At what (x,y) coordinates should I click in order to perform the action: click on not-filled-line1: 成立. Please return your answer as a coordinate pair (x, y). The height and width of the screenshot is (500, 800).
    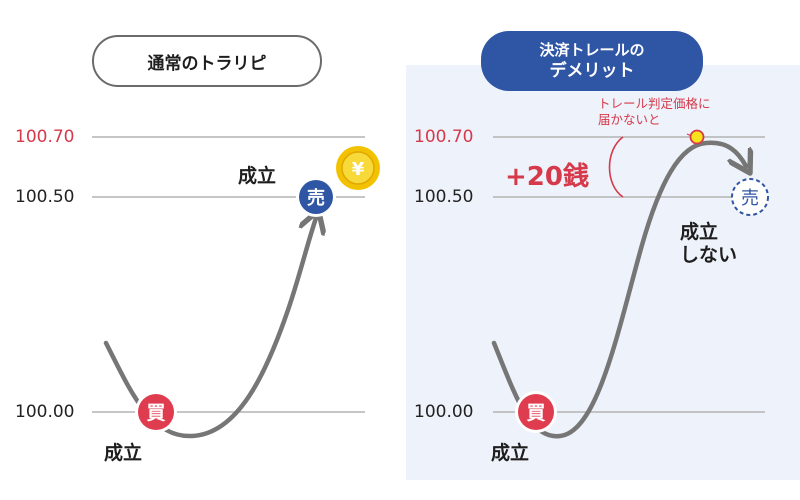
    Looking at the image, I should click on (699, 232).